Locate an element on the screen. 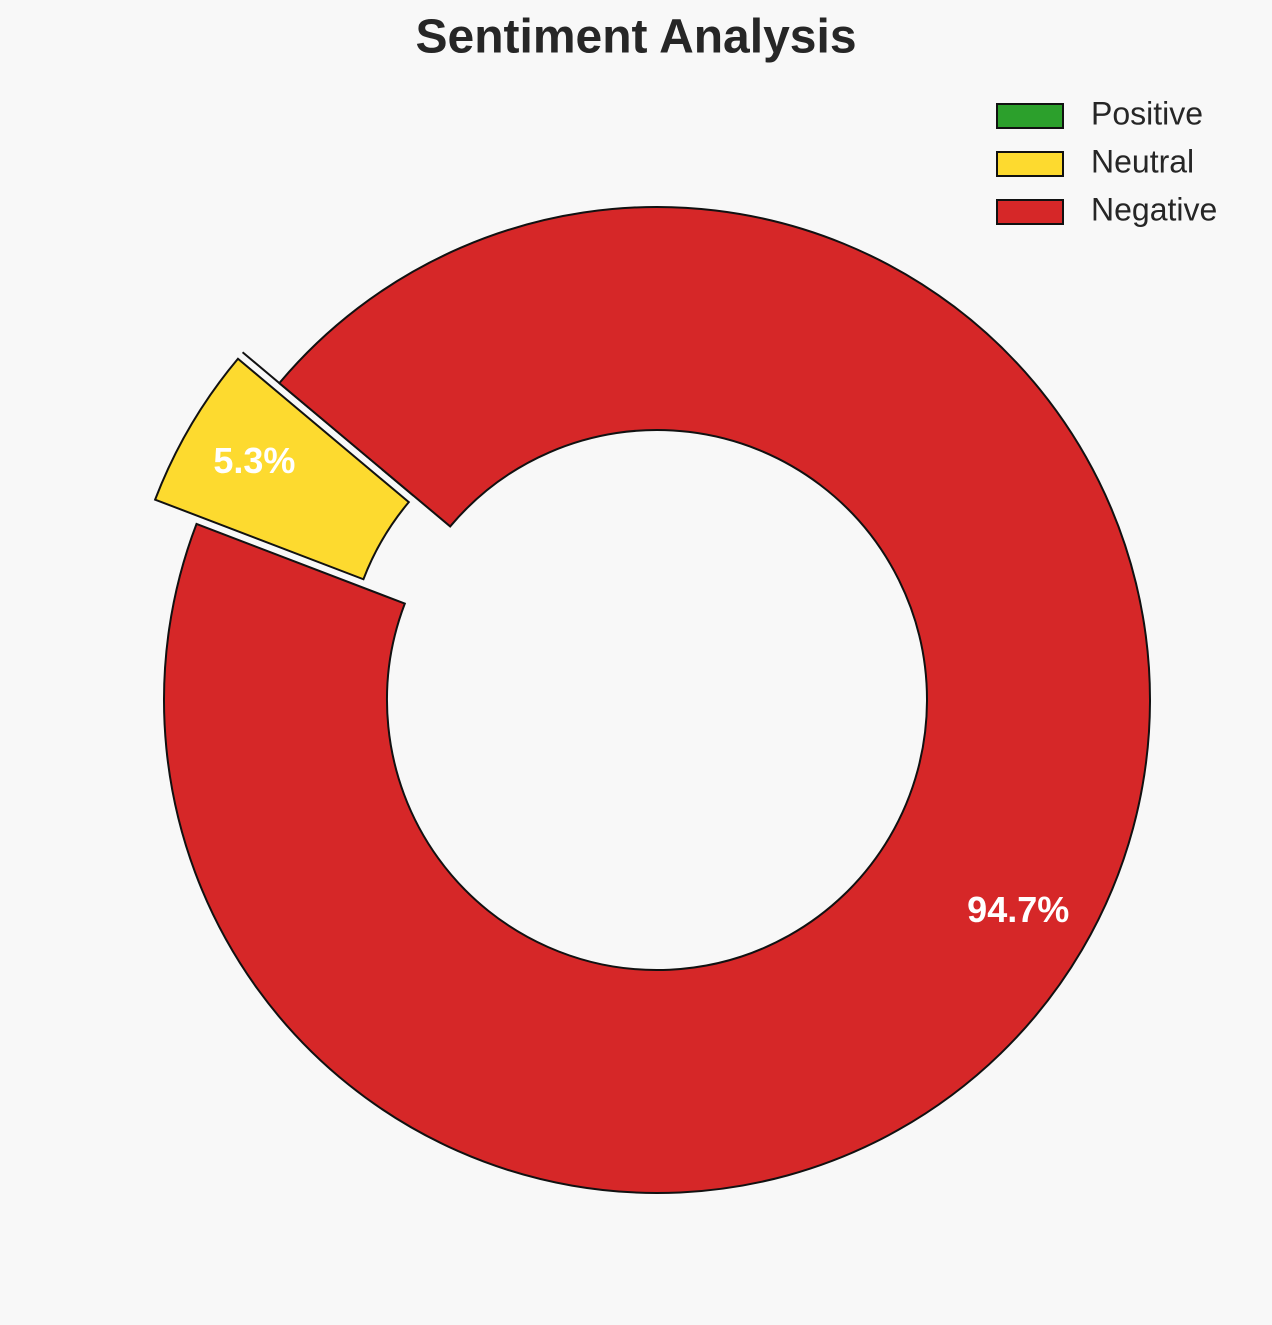  legend-label: Neutral is located at coordinates (1142, 161).